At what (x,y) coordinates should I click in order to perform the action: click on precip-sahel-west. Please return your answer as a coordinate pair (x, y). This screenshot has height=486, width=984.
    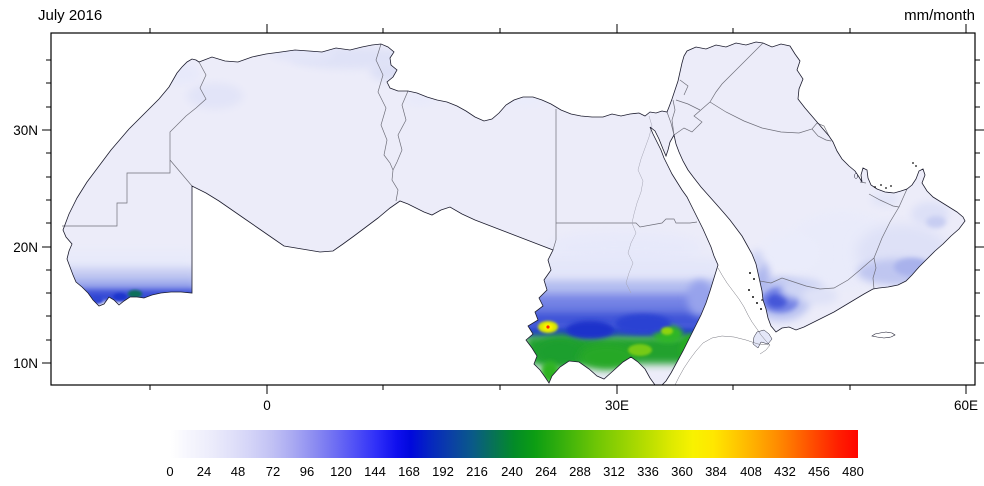
    Looking at the image, I should click on (130, 278).